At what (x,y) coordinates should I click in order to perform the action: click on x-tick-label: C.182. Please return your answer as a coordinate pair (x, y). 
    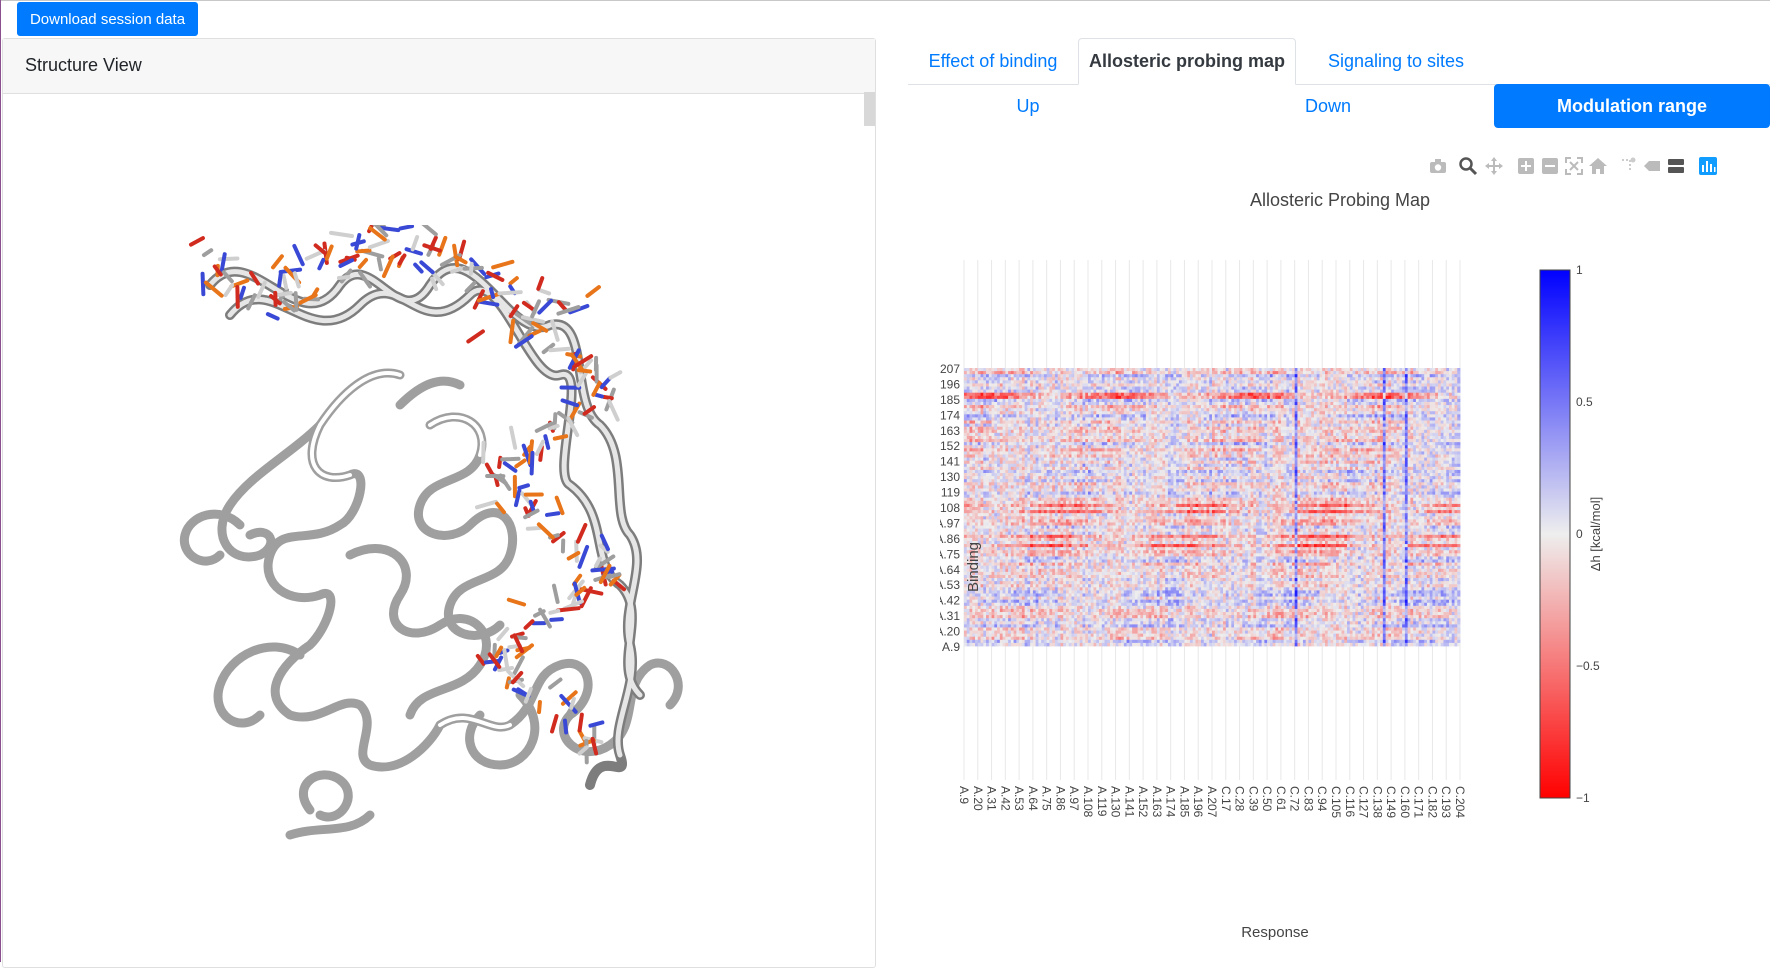
    Looking at the image, I should click on (1432, 802).